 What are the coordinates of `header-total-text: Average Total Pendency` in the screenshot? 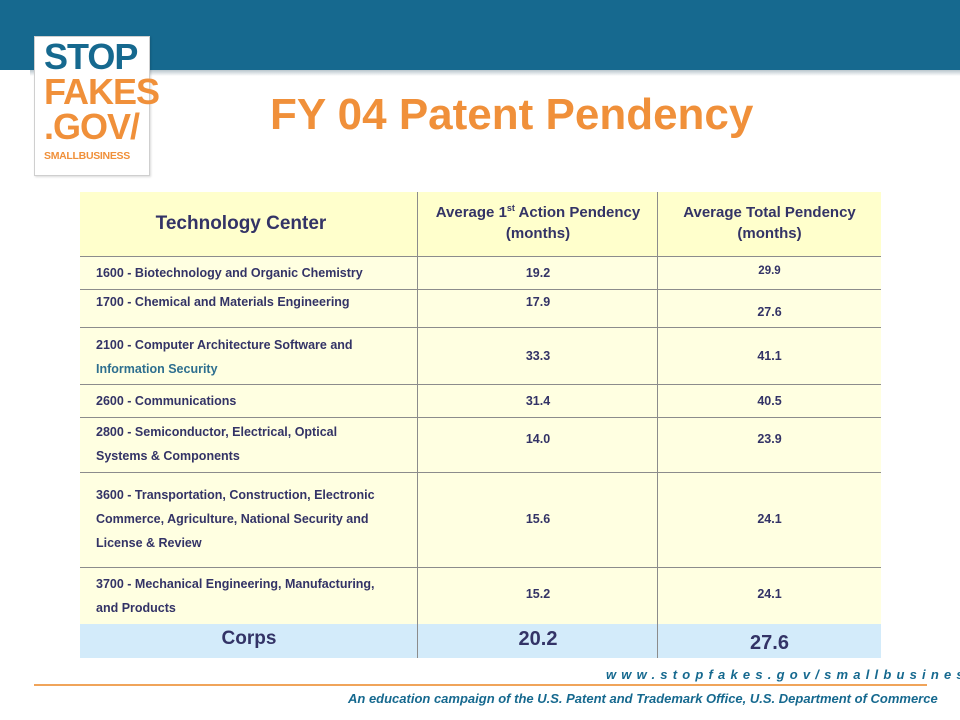 It's located at (769, 212).